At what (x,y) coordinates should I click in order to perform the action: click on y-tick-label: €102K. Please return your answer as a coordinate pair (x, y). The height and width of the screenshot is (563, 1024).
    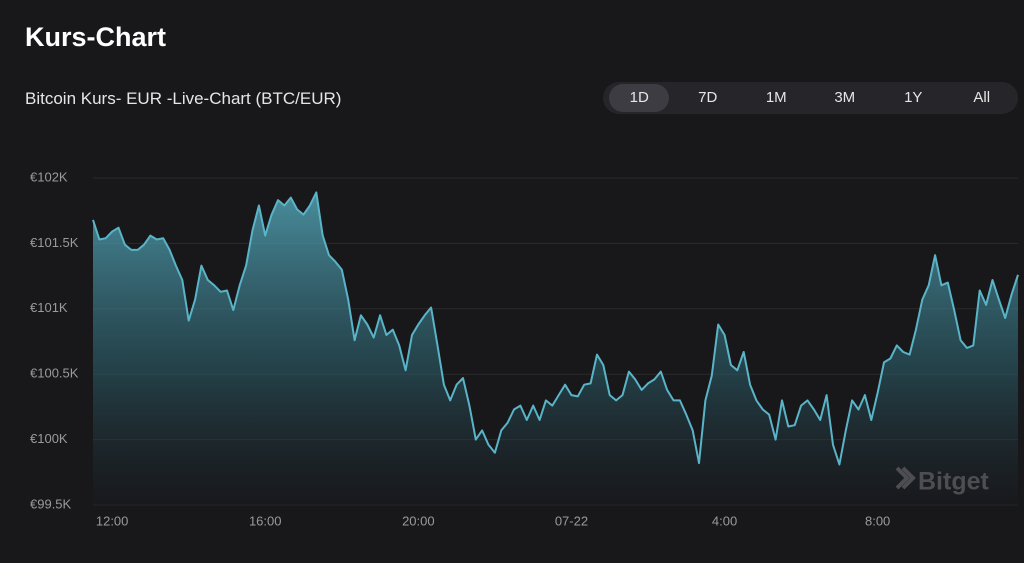
    Looking at the image, I should click on (49, 176).